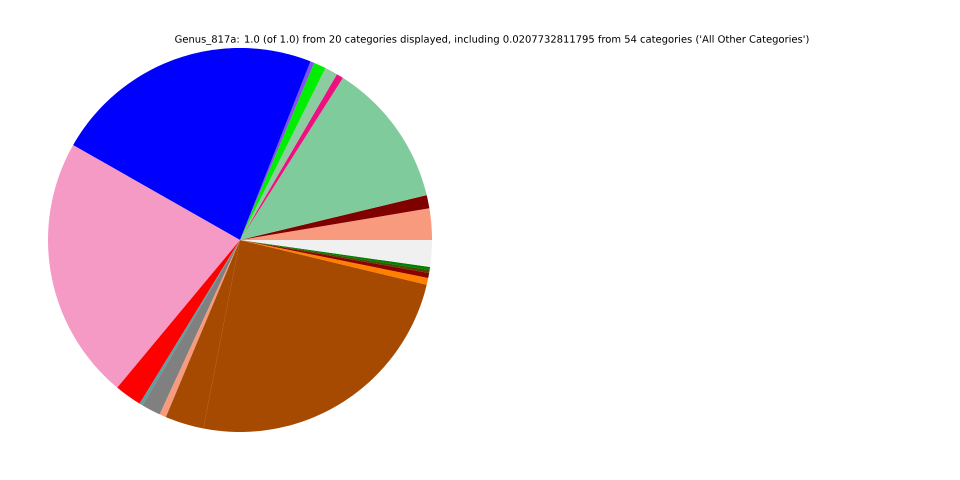 This screenshot has height=480, width=960. I want to click on text: Genus_817a: 1.0 (of 1.0) from 20 categories displayed, including 0.0207732811795 from 54 categories ('All Other Categories'), so click(492, 40).